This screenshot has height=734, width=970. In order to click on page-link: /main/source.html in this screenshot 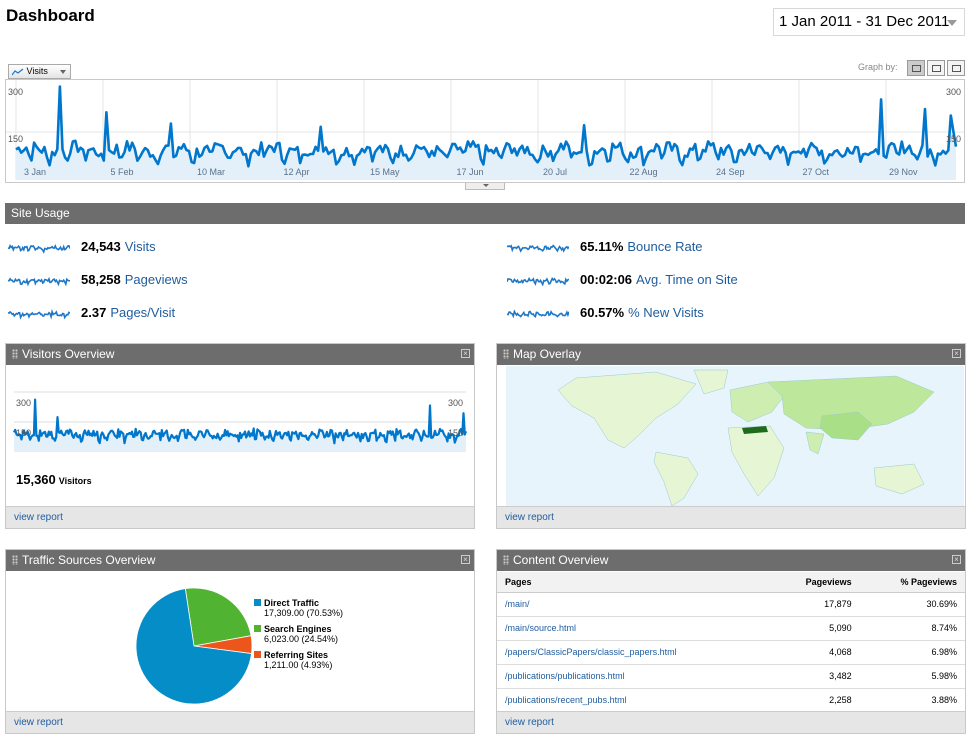, I will do `click(633, 628)`.